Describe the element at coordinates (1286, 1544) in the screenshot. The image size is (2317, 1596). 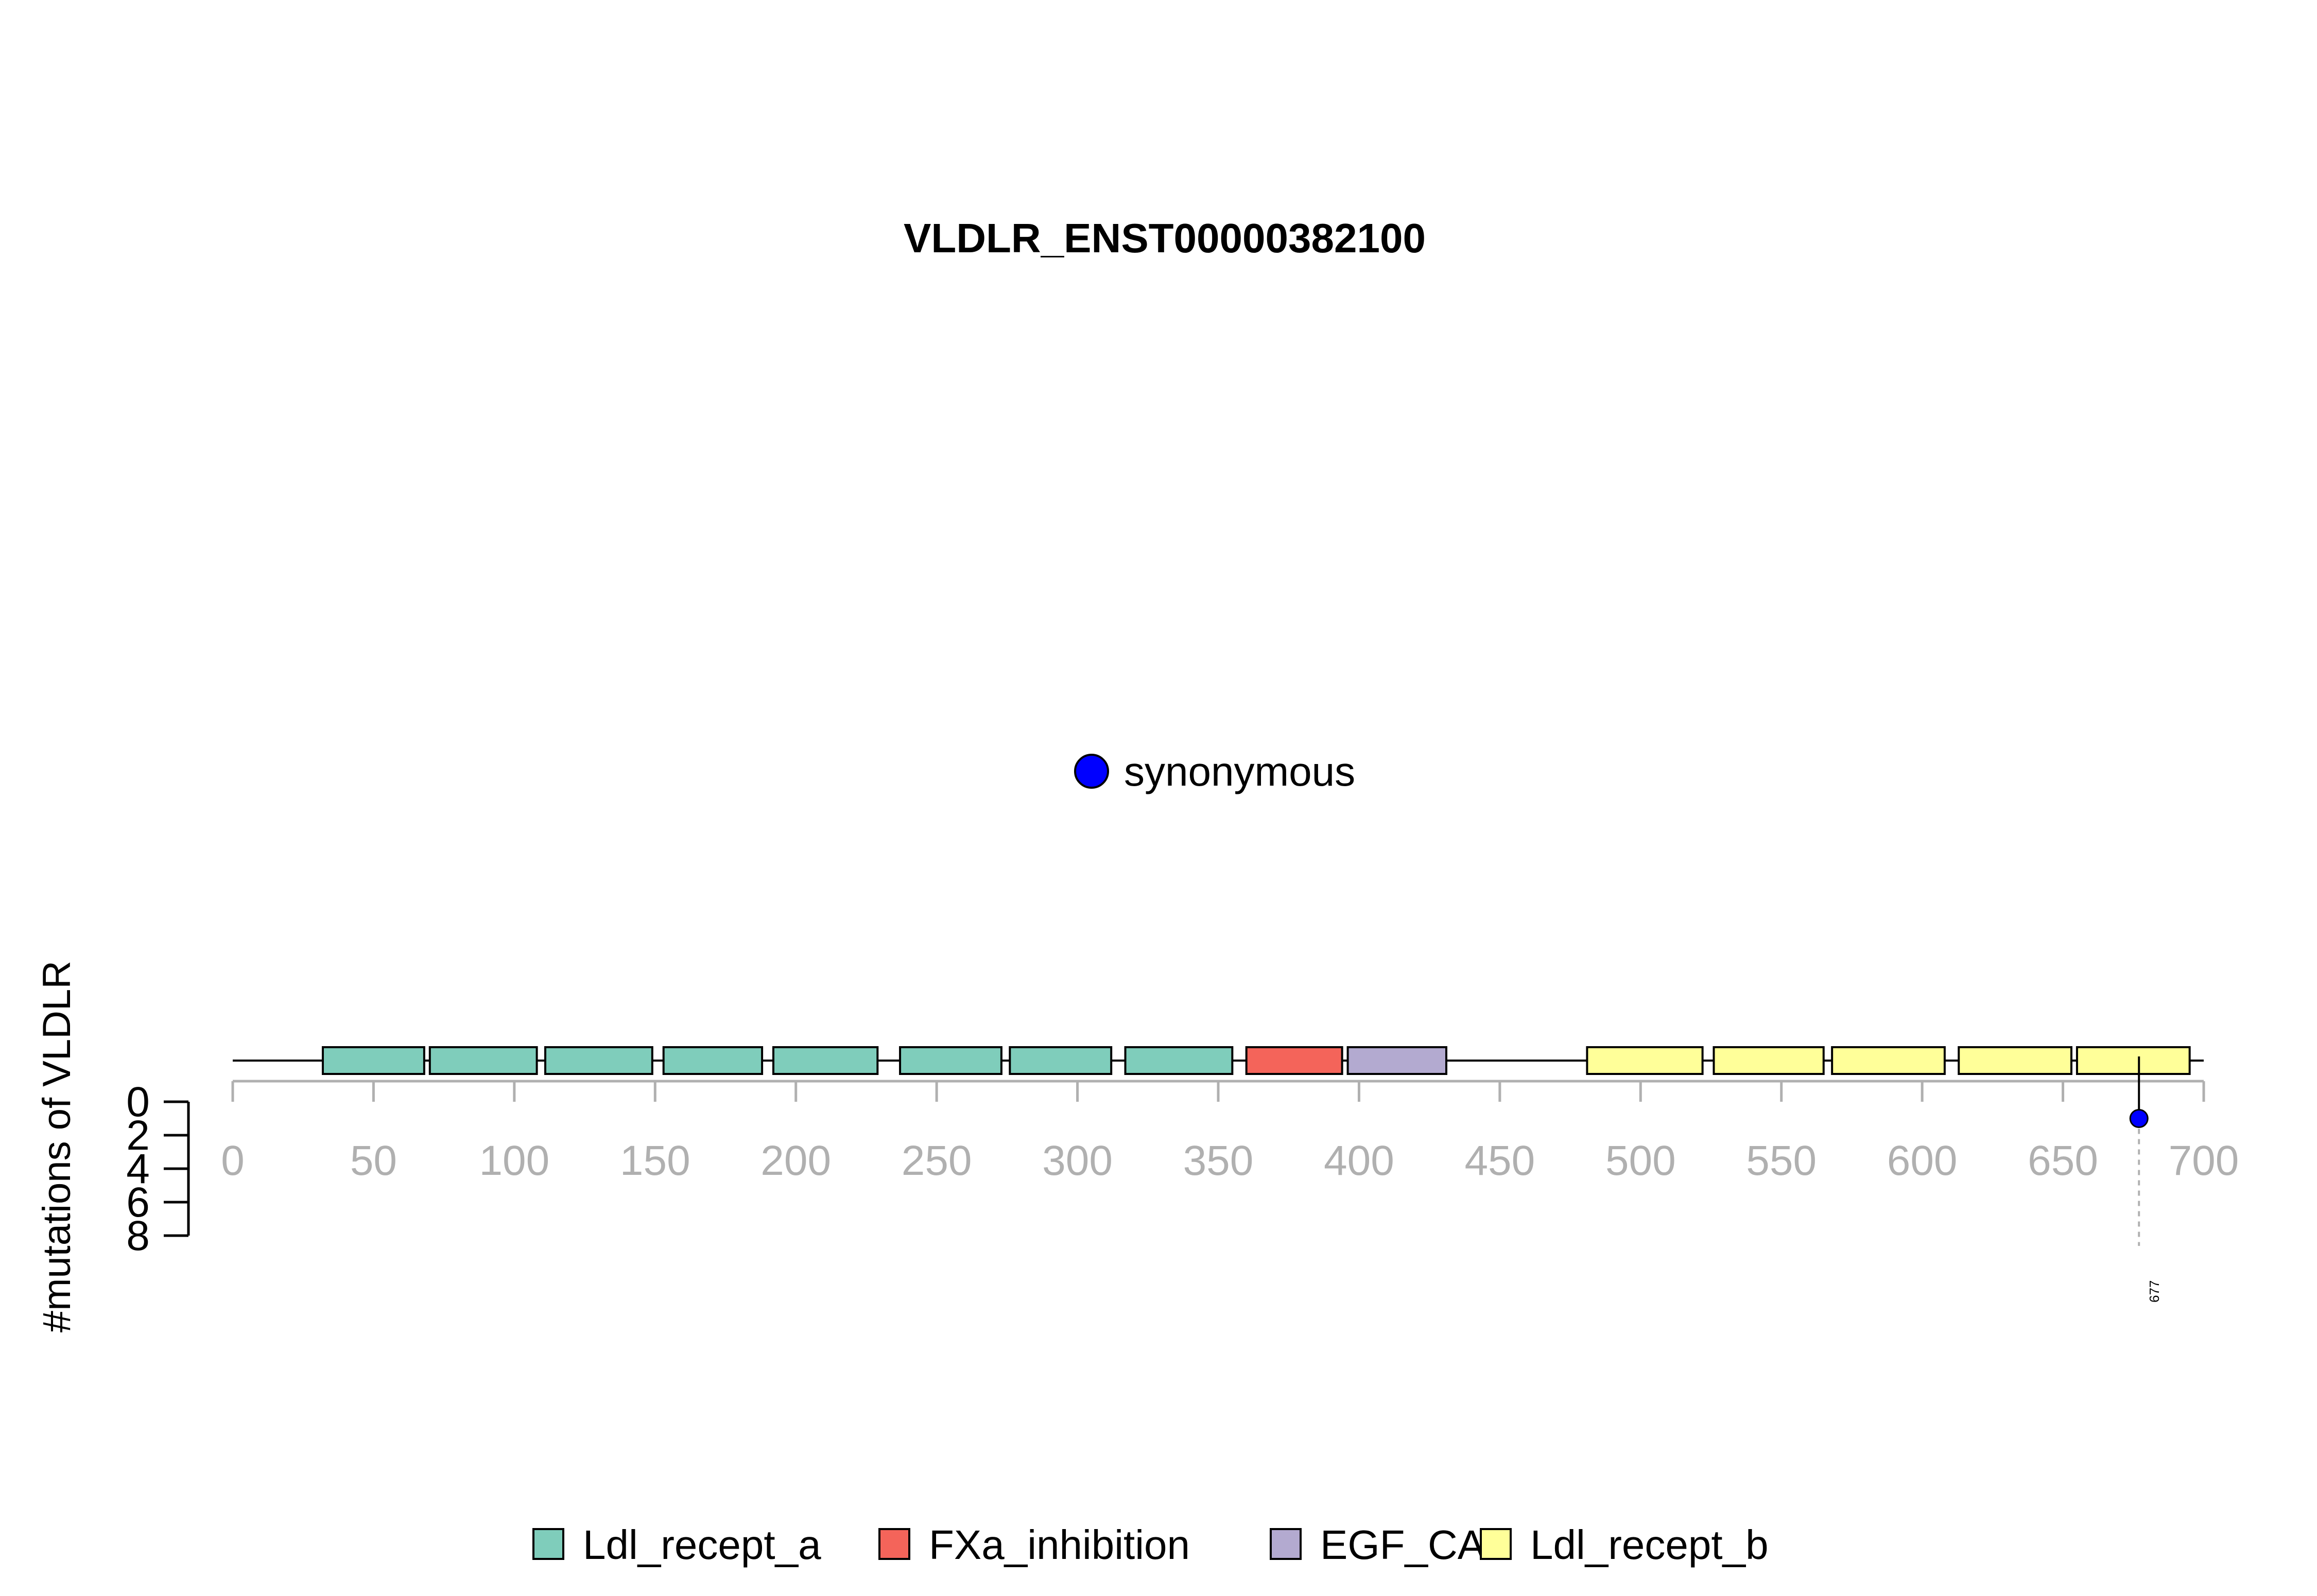
I see `legend-swatch-egf-ca` at that location.